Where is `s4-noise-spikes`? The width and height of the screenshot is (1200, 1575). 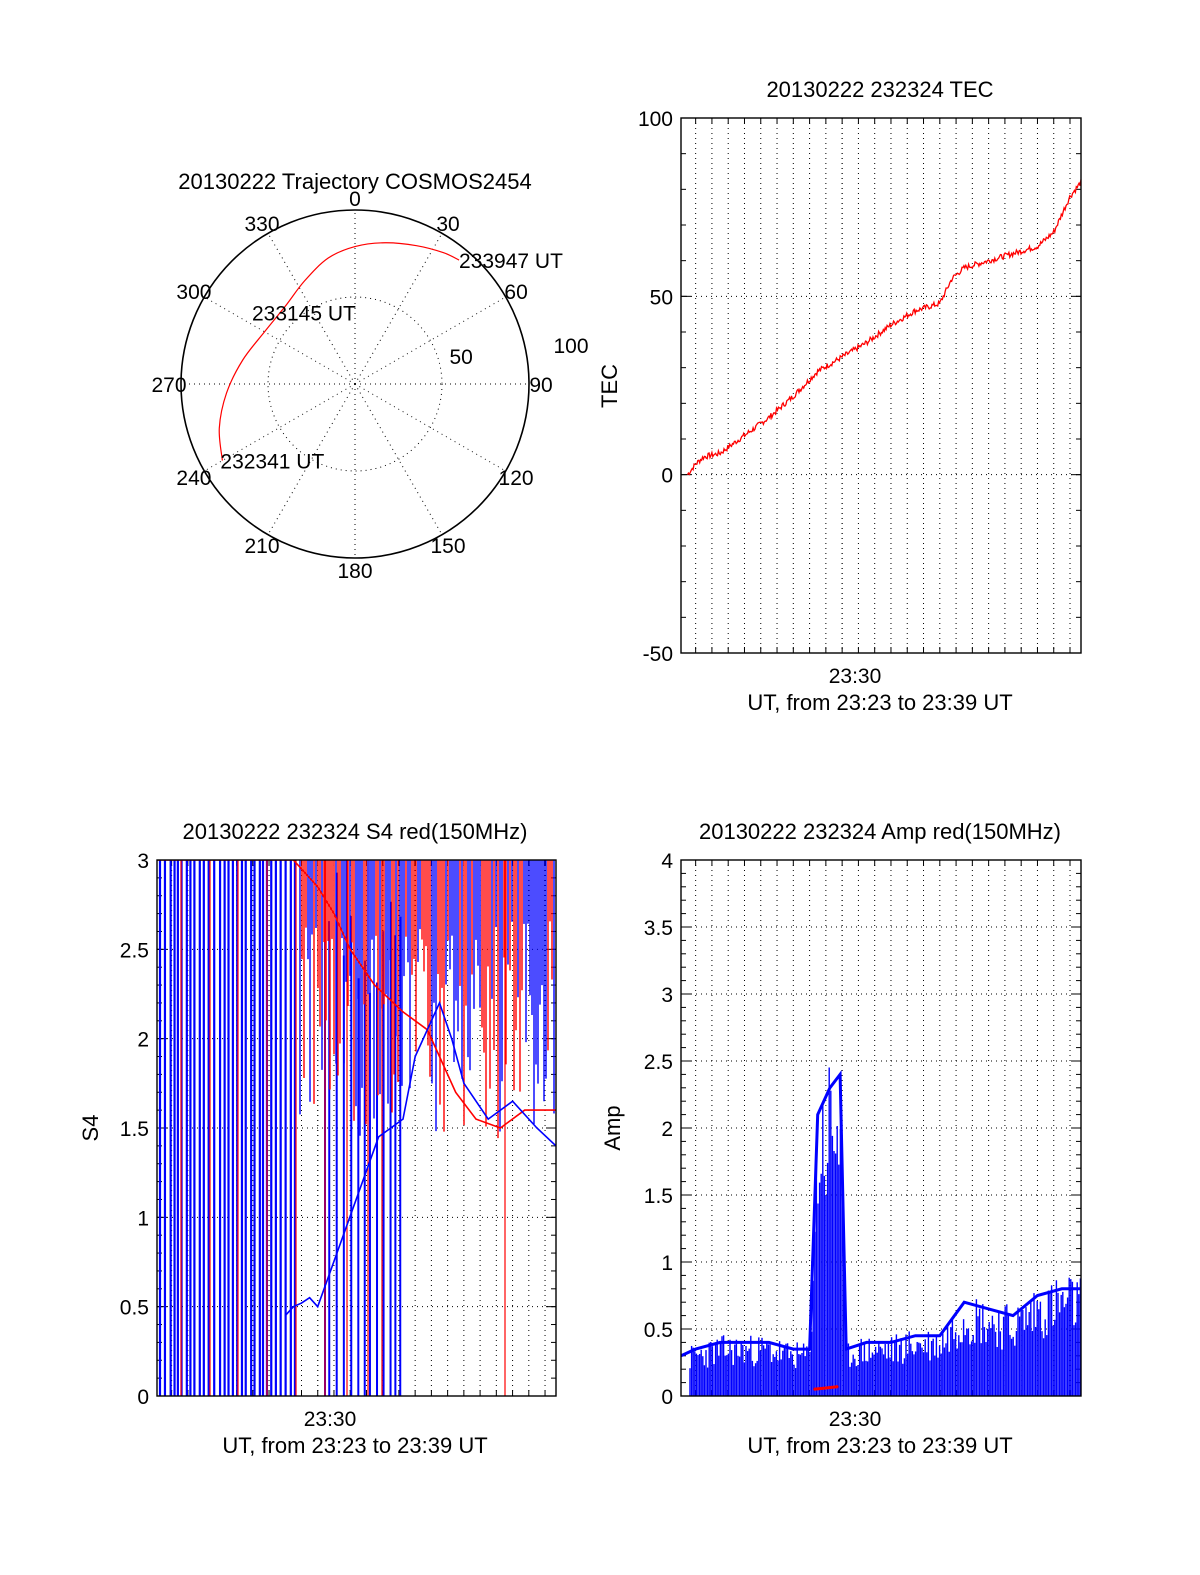
s4-noise-spikes is located at coordinates (356, 1128).